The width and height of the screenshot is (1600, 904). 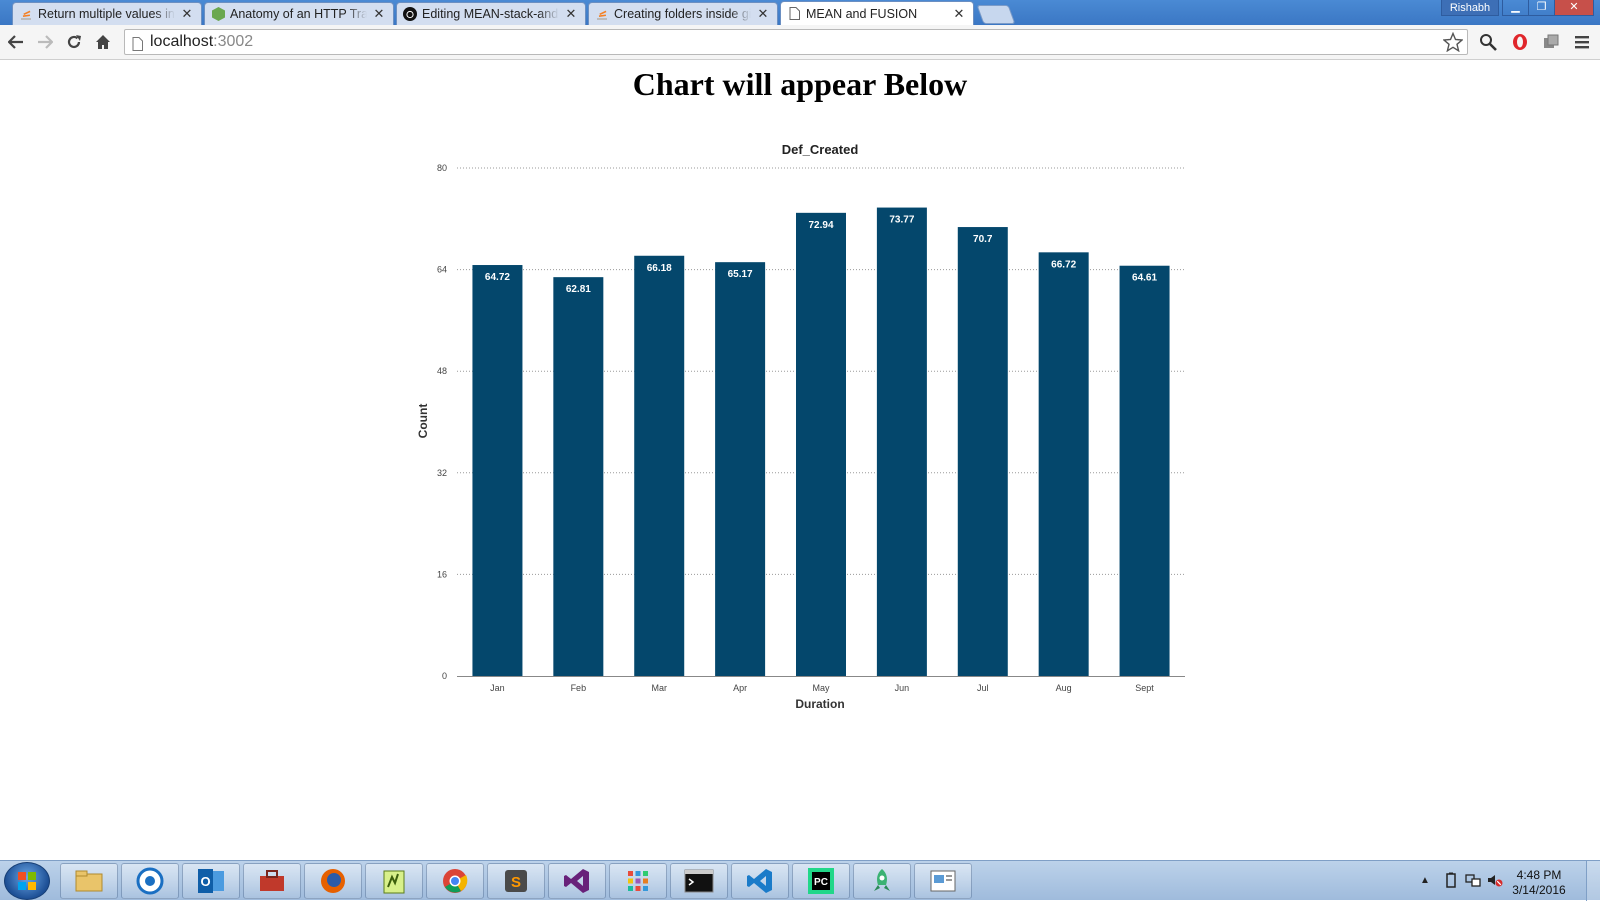 I want to click on tab-title: Return multiple values in J, so click(x=106, y=14).